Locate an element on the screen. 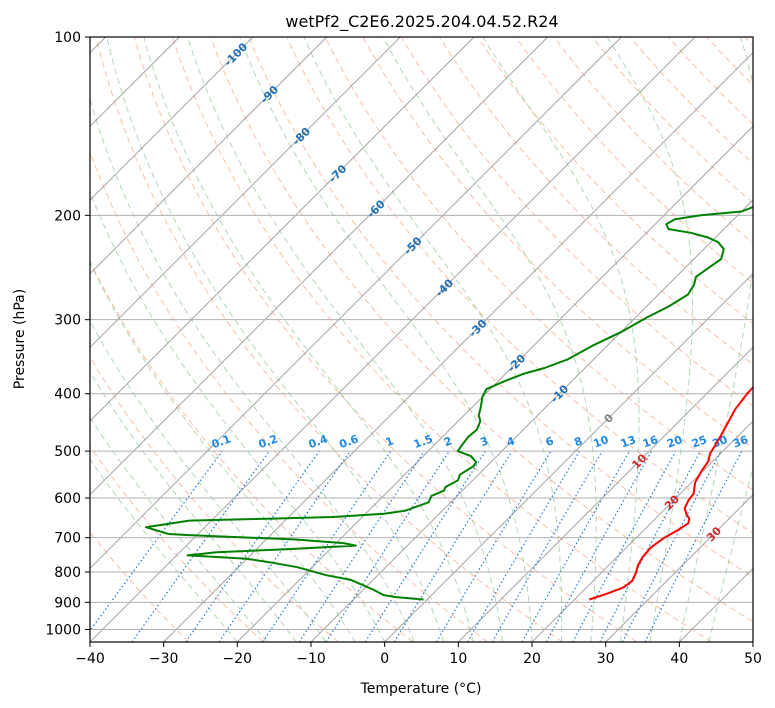 The height and width of the screenshot is (708, 775). temperature-profile is located at coordinates (670, 493).